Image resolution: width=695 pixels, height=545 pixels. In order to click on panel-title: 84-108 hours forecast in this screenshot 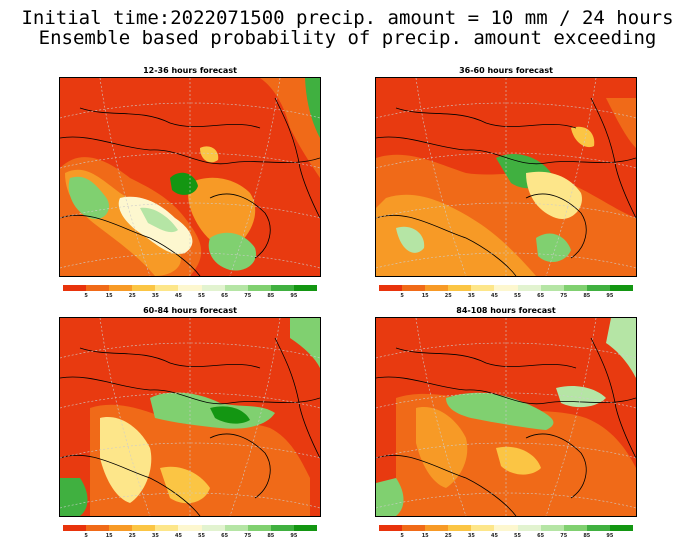, I will do `click(506, 310)`.